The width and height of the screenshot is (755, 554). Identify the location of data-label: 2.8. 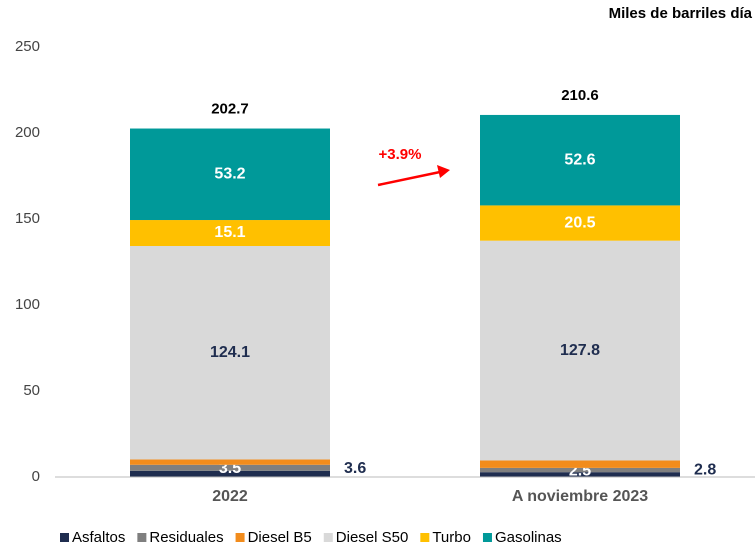
(705, 469).